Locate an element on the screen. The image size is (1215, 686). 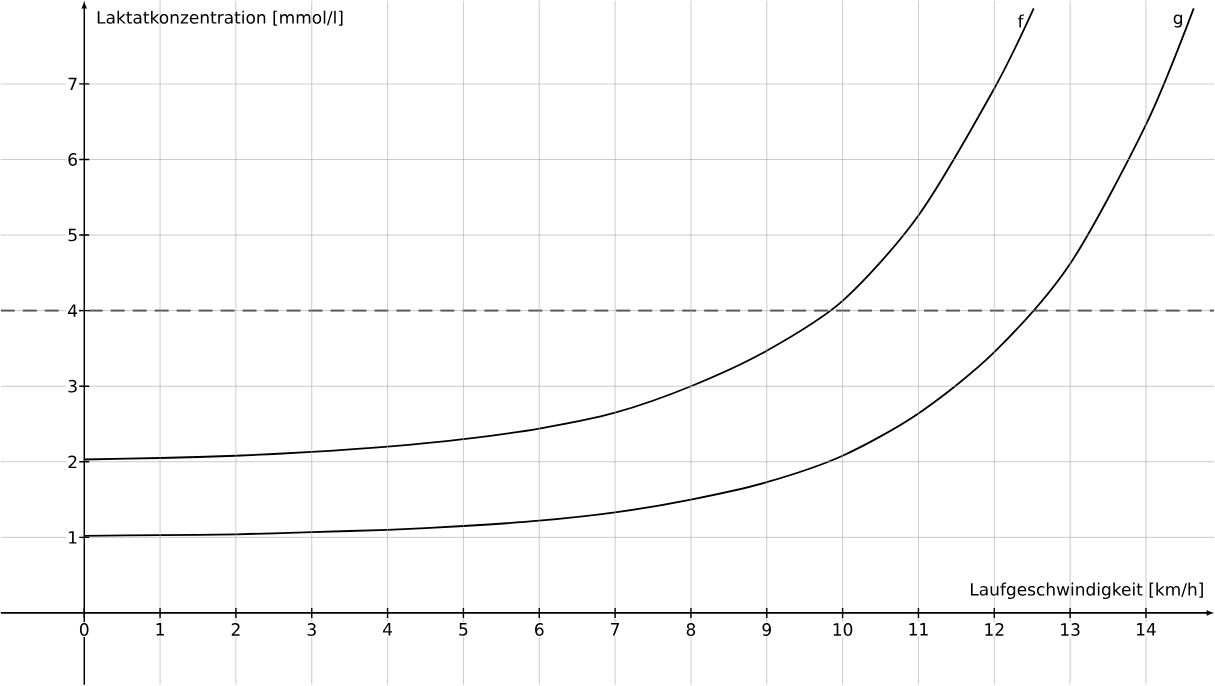
x-tick-label: 6 is located at coordinates (539, 630).